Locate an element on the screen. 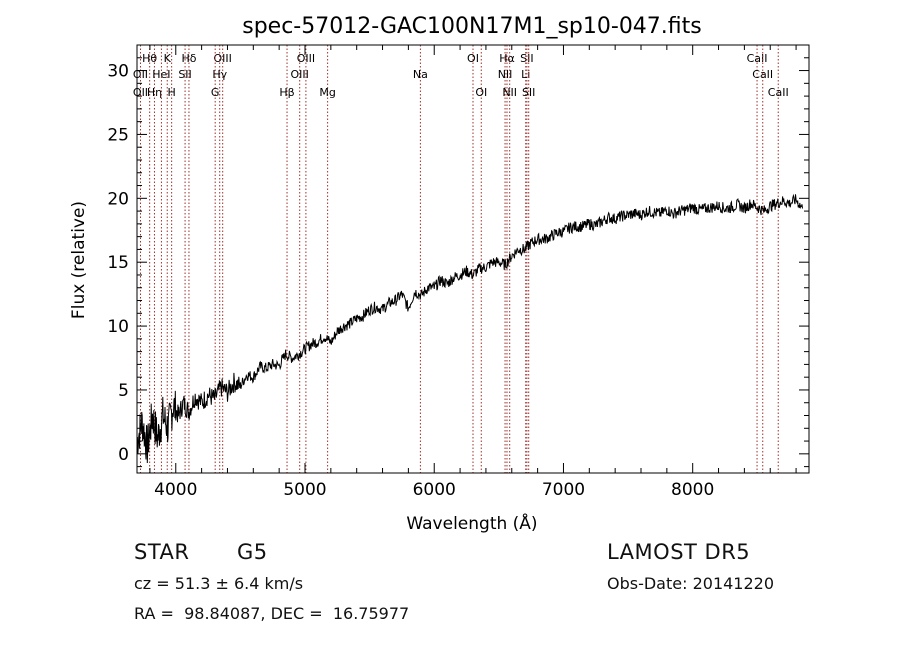 The width and height of the screenshot is (900, 649). y-tick-label: 5 is located at coordinates (123, 391).